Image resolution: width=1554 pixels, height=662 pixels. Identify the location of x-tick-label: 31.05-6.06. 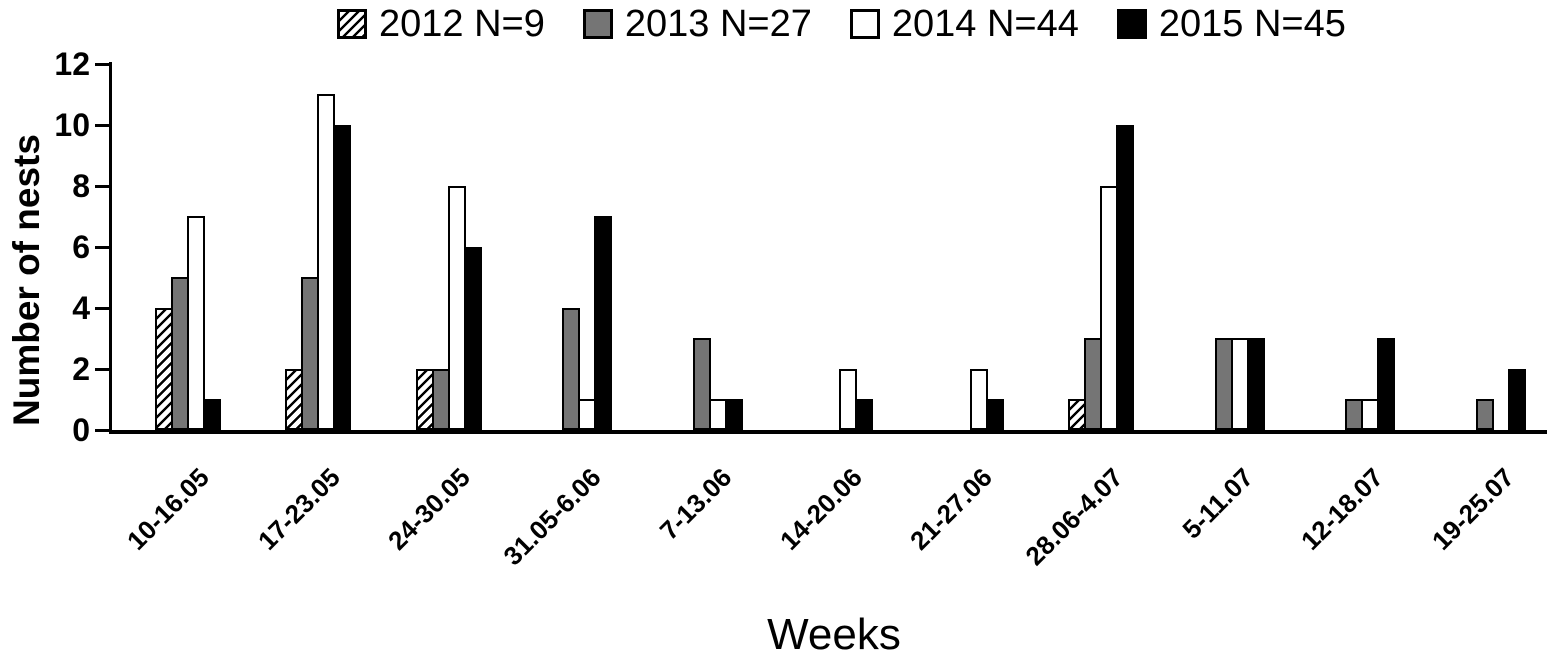
(552, 517).